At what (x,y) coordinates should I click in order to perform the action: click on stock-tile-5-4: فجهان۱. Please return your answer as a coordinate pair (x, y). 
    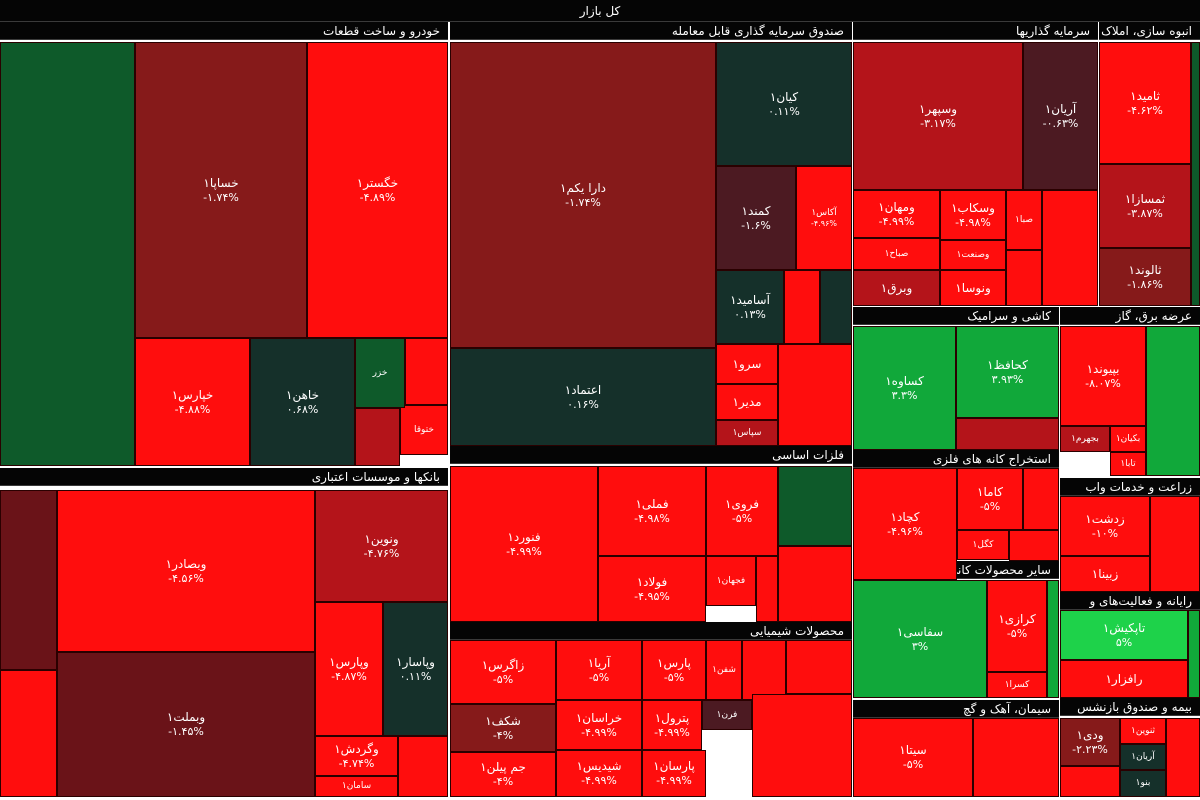
    Looking at the image, I should click on (731, 581).